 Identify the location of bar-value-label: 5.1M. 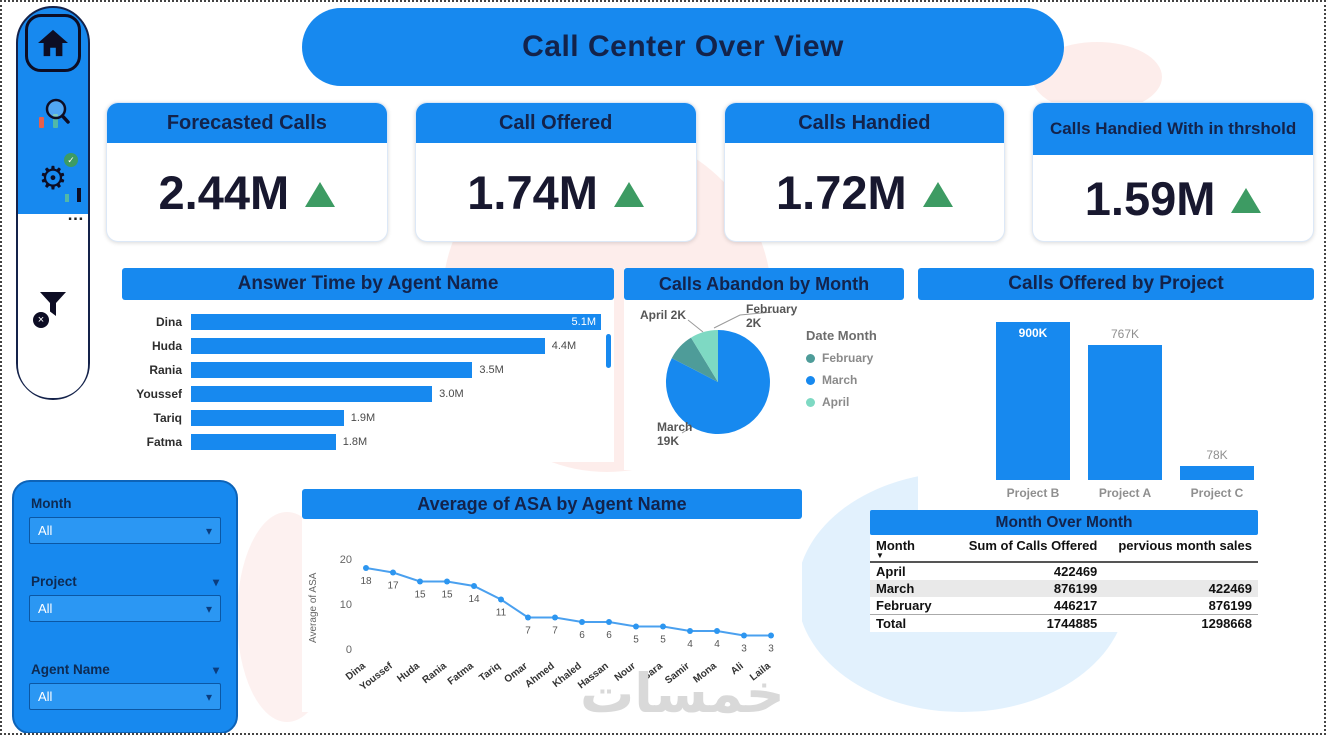
(583, 321).